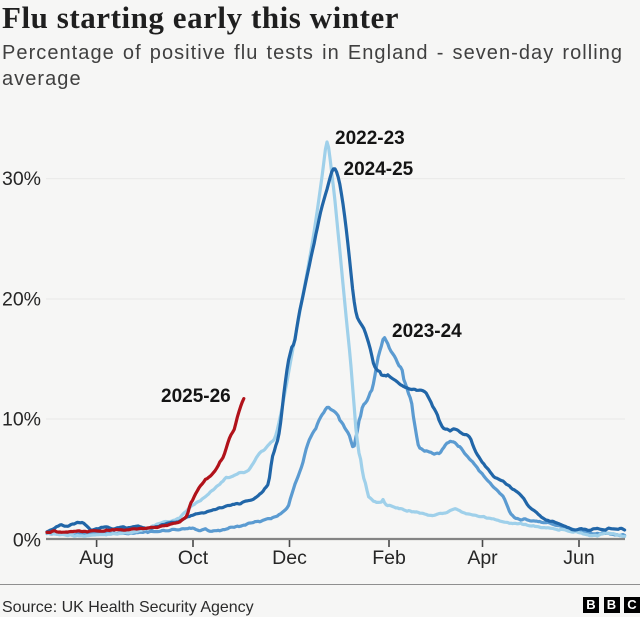  I want to click on svg-text: Feb, so click(389, 558).